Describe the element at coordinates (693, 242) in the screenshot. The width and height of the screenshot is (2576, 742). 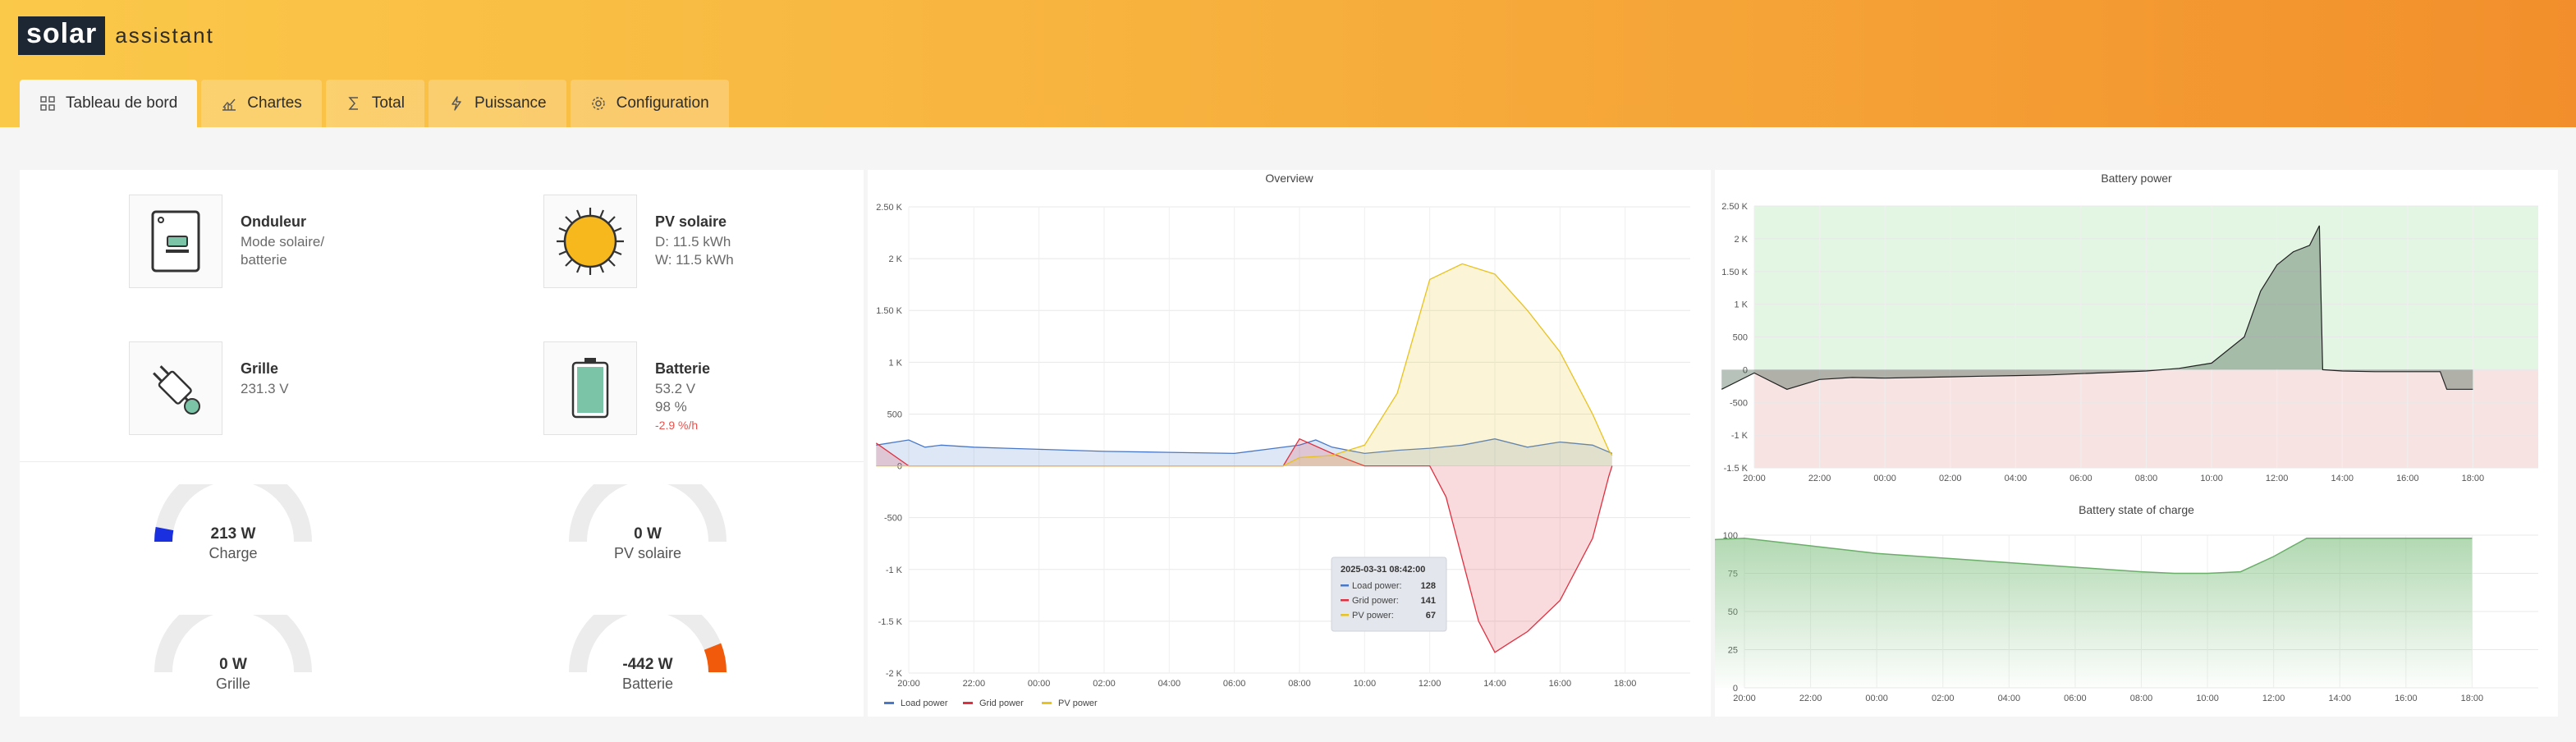
I see `pv-daily: D: 11.5 kWh` at that location.